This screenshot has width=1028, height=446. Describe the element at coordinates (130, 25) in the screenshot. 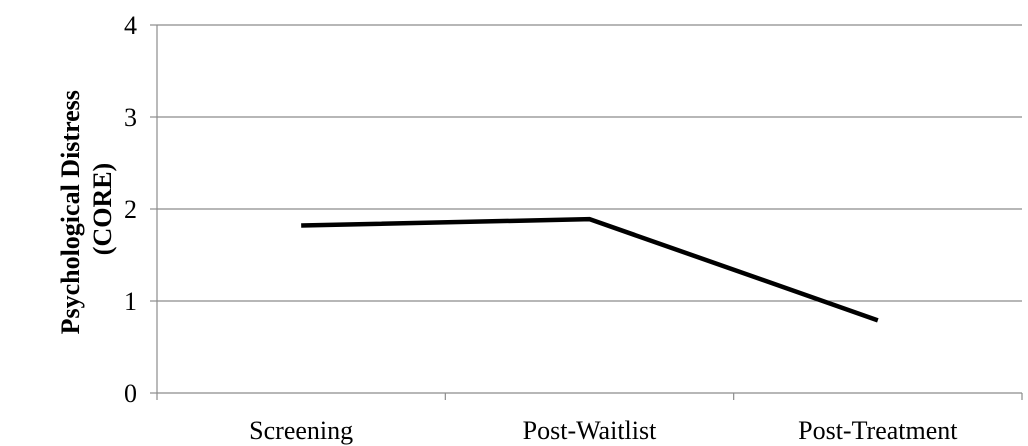

I see `y-tick-label: 4` at that location.